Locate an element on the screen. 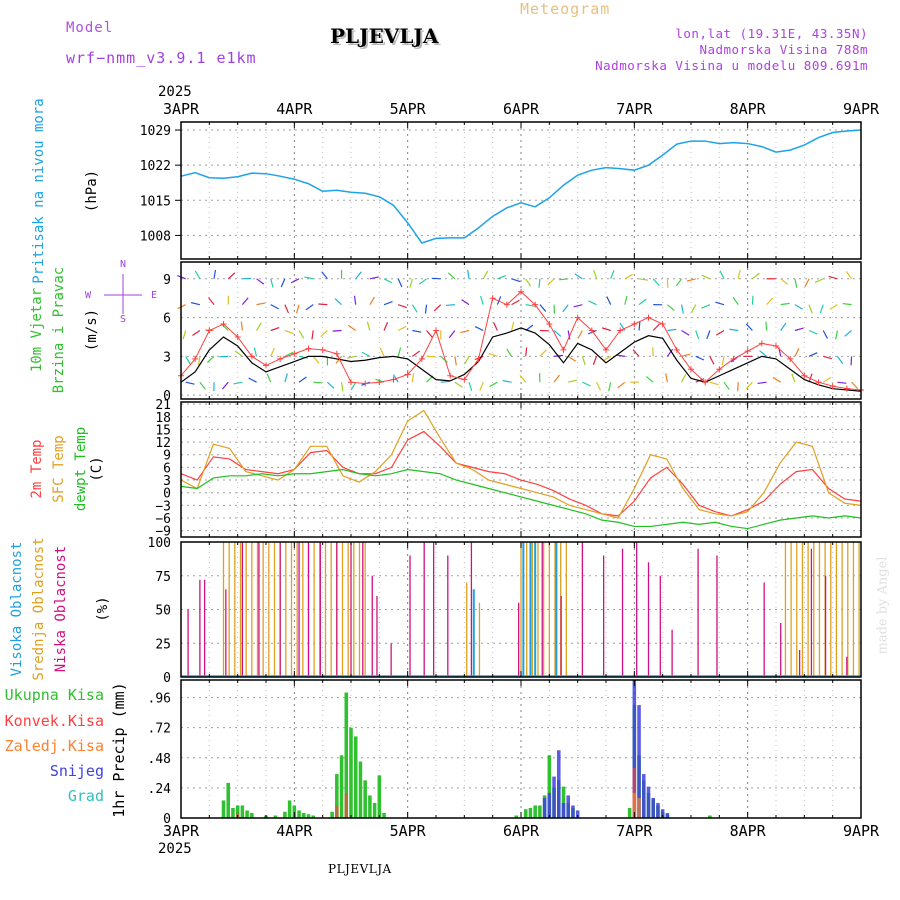  cloud-unit: (%) is located at coordinates (103, 608).